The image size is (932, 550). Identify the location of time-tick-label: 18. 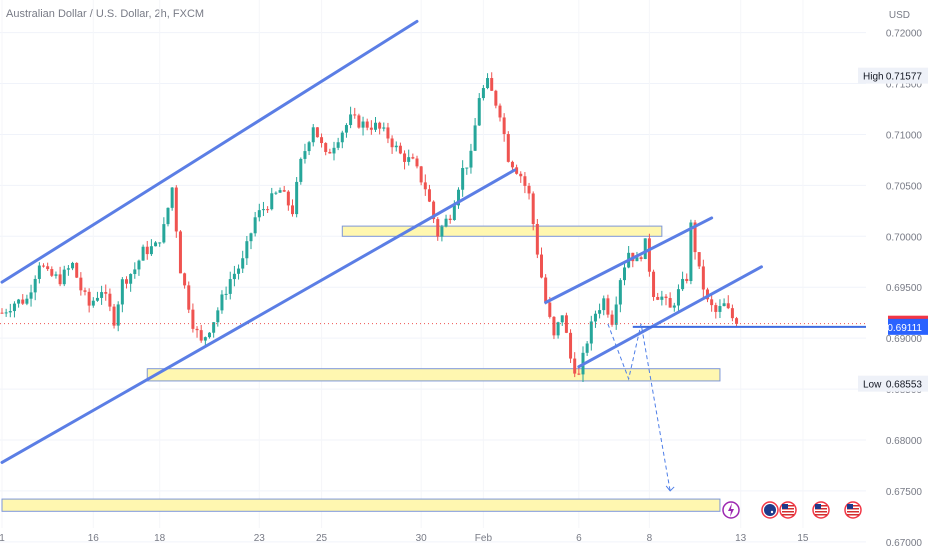
(160, 538).